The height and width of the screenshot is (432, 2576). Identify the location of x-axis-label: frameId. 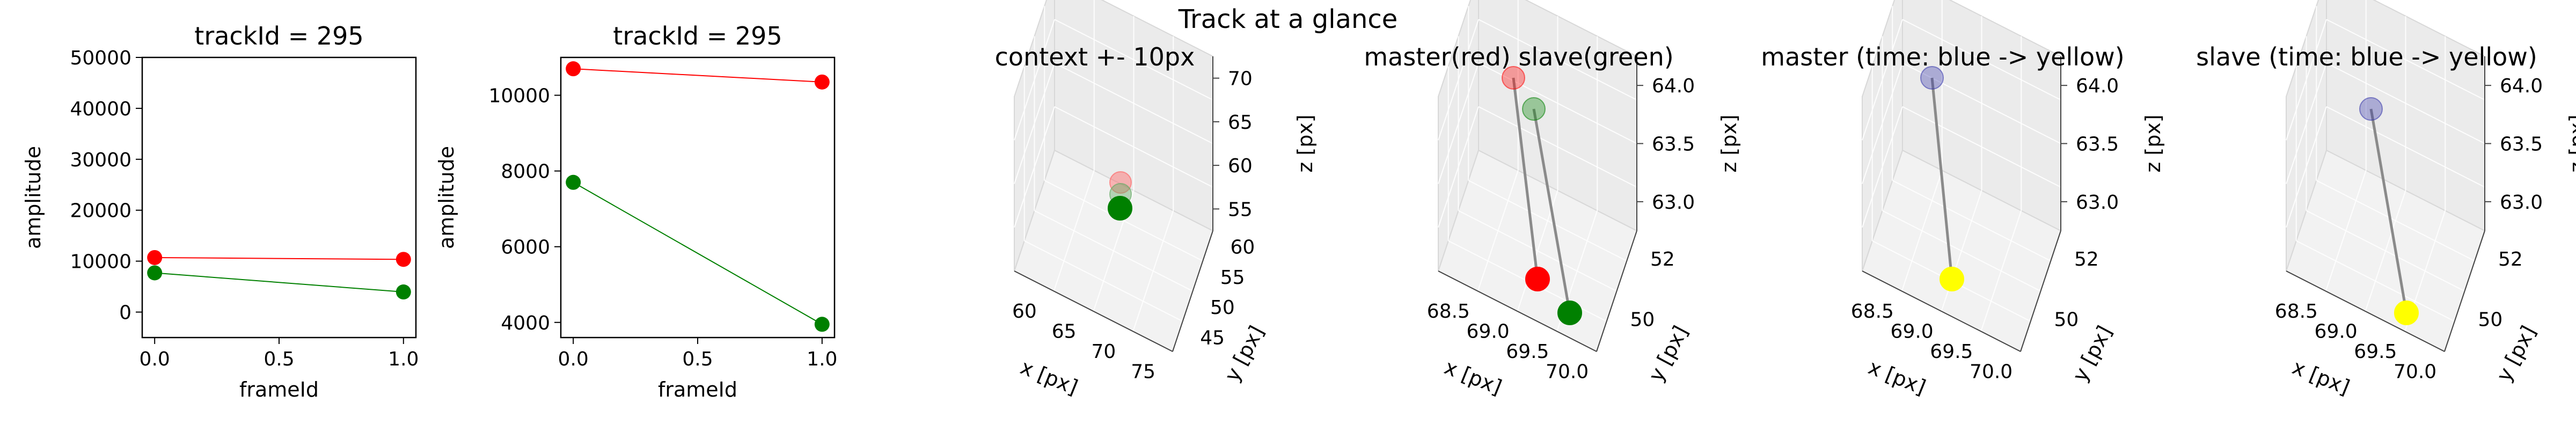
(697, 389).